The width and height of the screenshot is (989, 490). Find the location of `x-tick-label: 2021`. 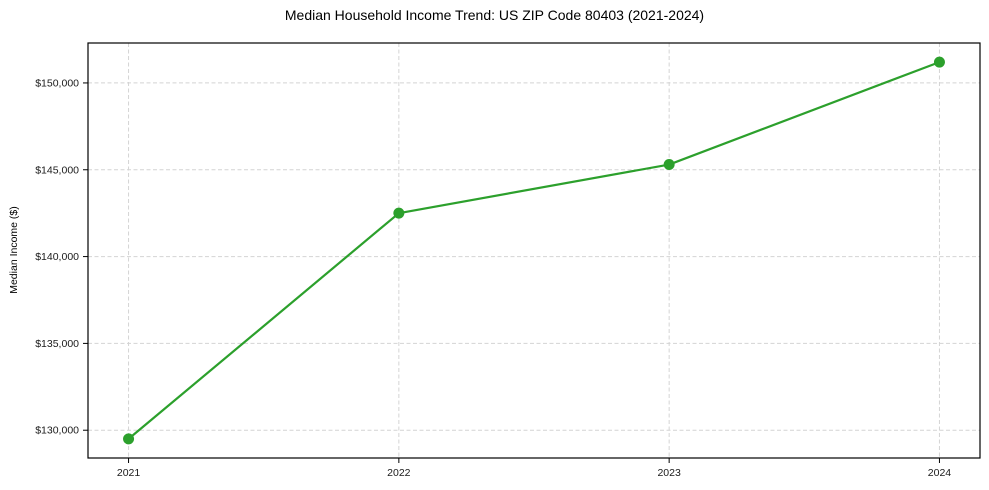

x-tick-label: 2021 is located at coordinates (129, 473).